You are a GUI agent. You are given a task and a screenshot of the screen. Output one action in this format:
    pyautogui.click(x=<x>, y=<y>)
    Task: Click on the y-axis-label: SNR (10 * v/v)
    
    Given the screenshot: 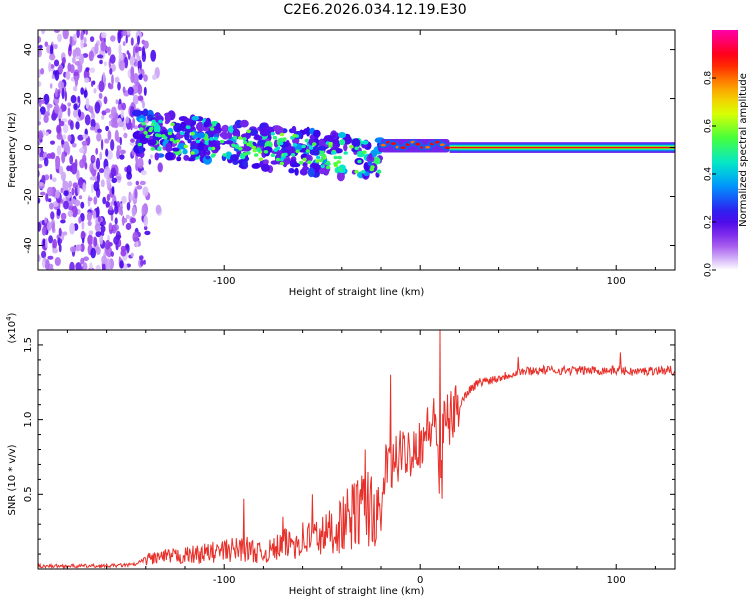 What is the action you would take?
    pyautogui.click(x=12, y=479)
    